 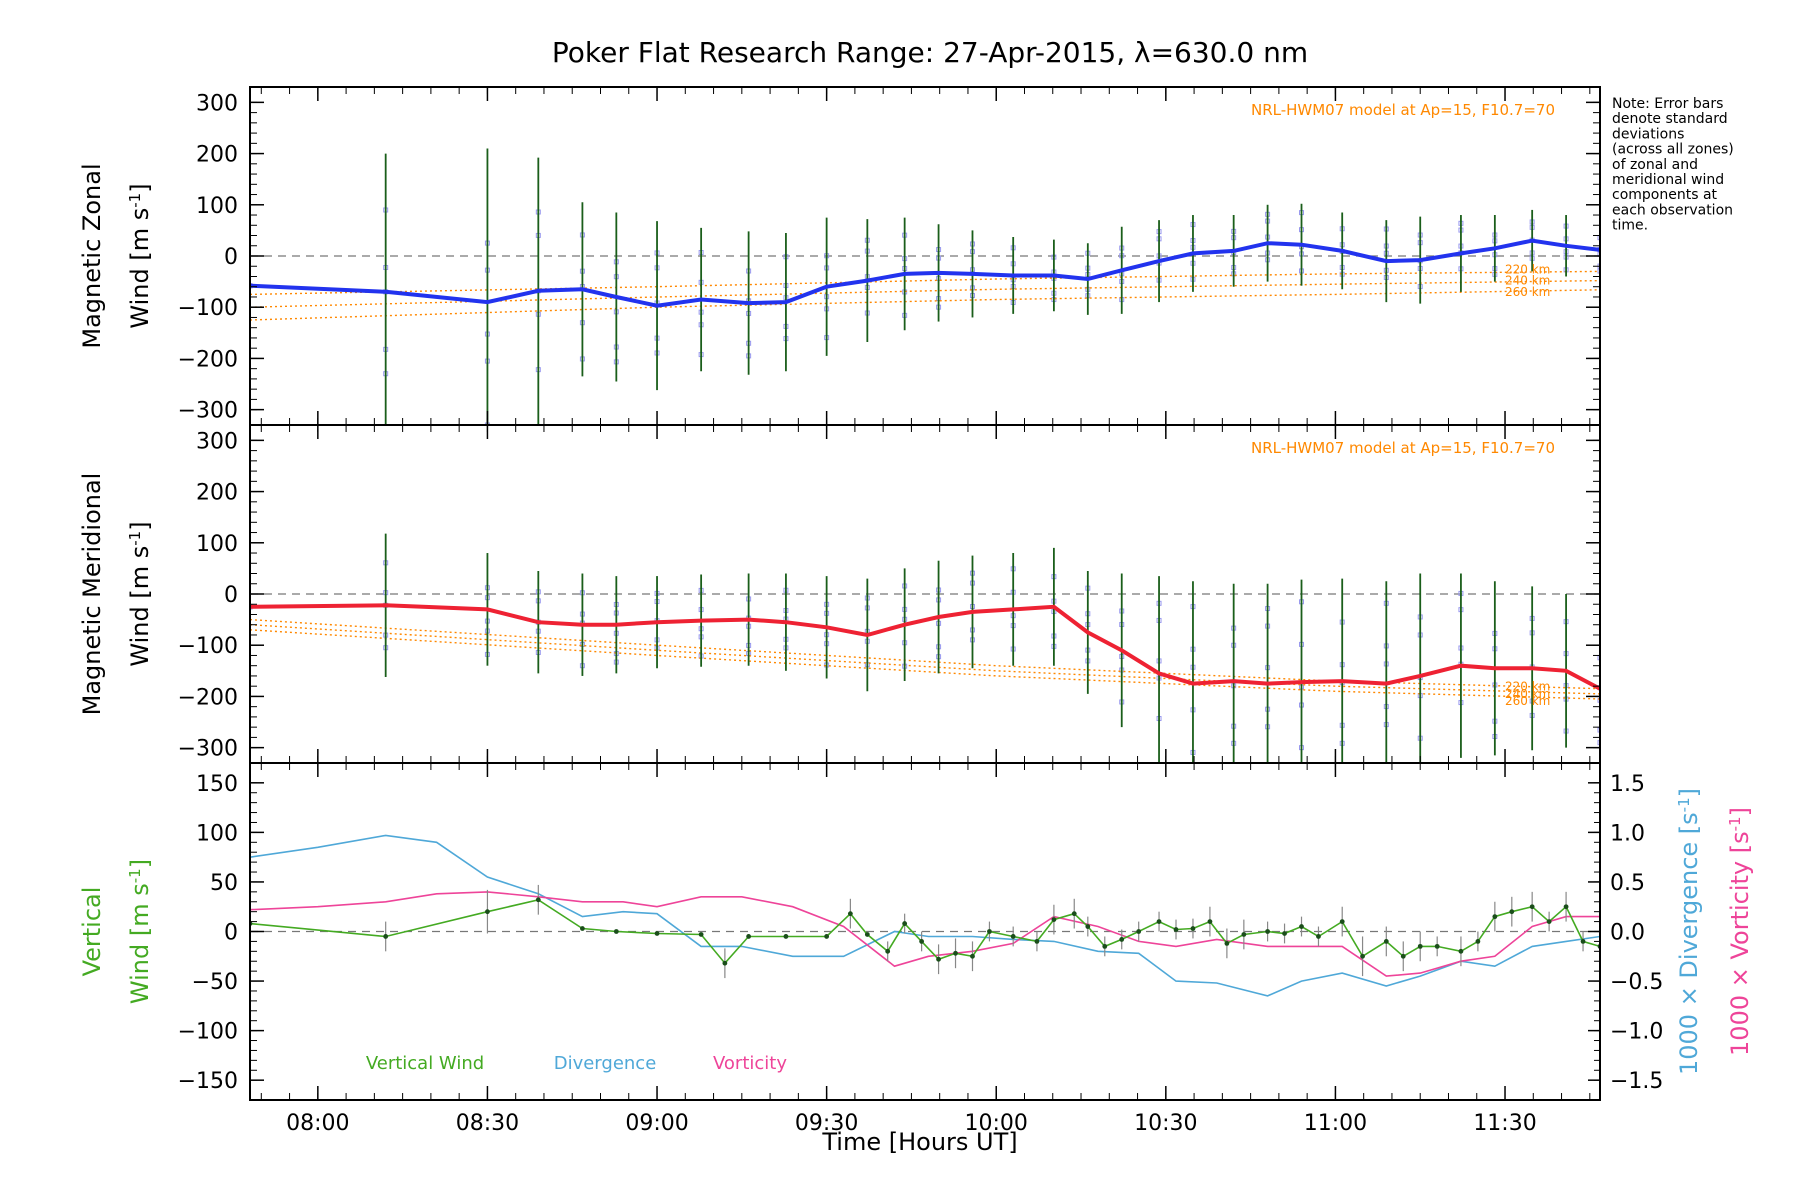 What do you see at coordinates (1672, 210) in the screenshot?
I see `note-line: each observation` at bounding box center [1672, 210].